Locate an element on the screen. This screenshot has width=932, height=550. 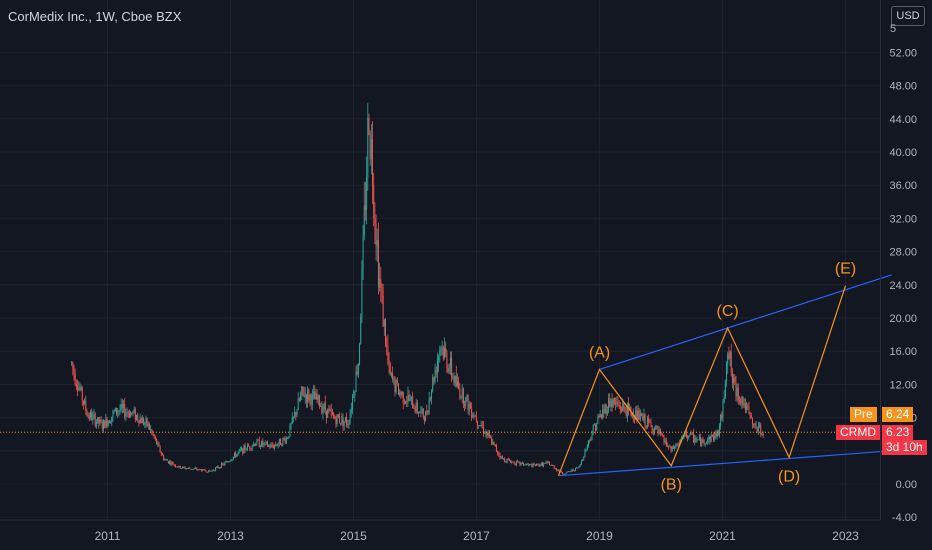
time-axis: 2011 2013 2015 2017 2019 2021 2023 is located at coordinates (477, 536).